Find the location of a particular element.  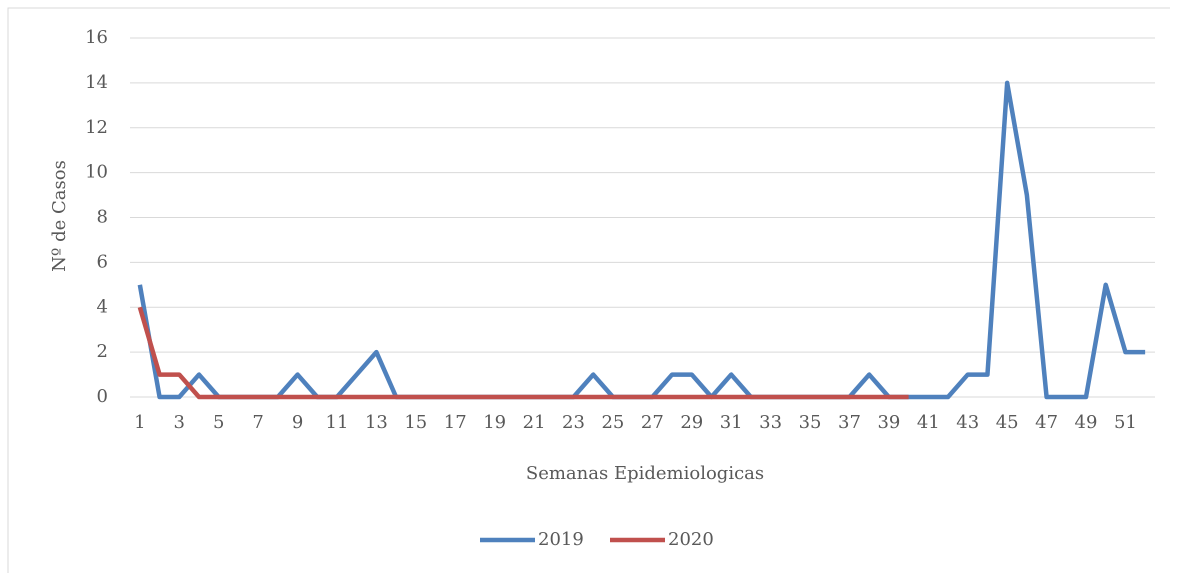

x-tick-label: 29 is located at coordinates (691, 422).